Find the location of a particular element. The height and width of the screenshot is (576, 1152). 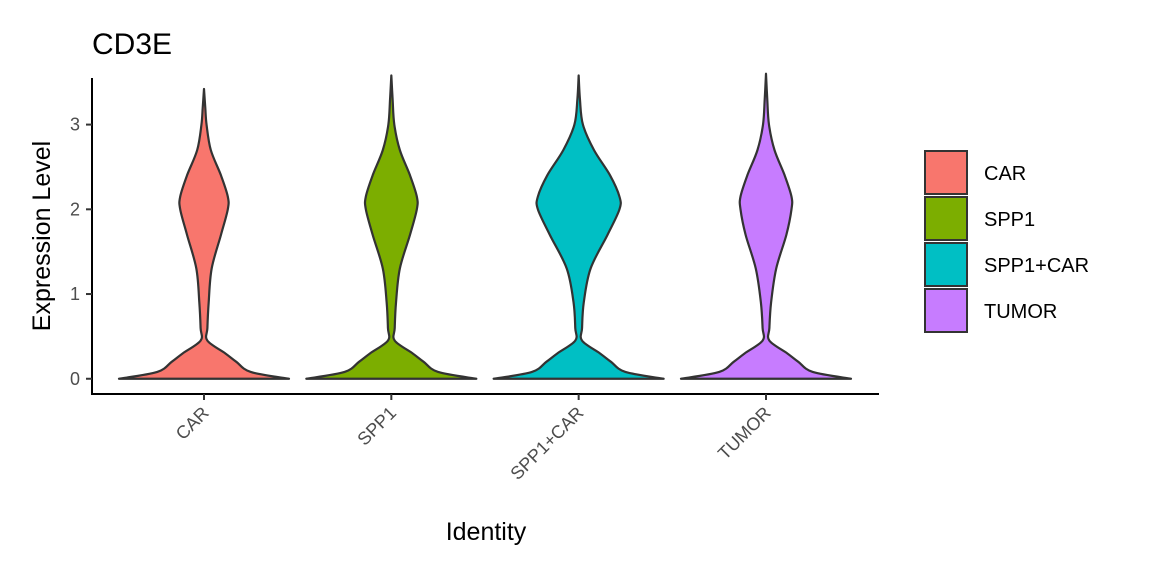

chart-title: CD3E is located at coordinates (132, 44).